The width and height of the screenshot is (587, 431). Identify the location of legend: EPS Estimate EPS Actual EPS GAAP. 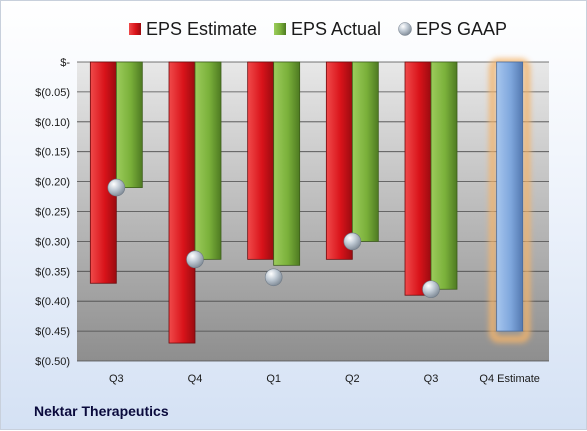
(318, 29).